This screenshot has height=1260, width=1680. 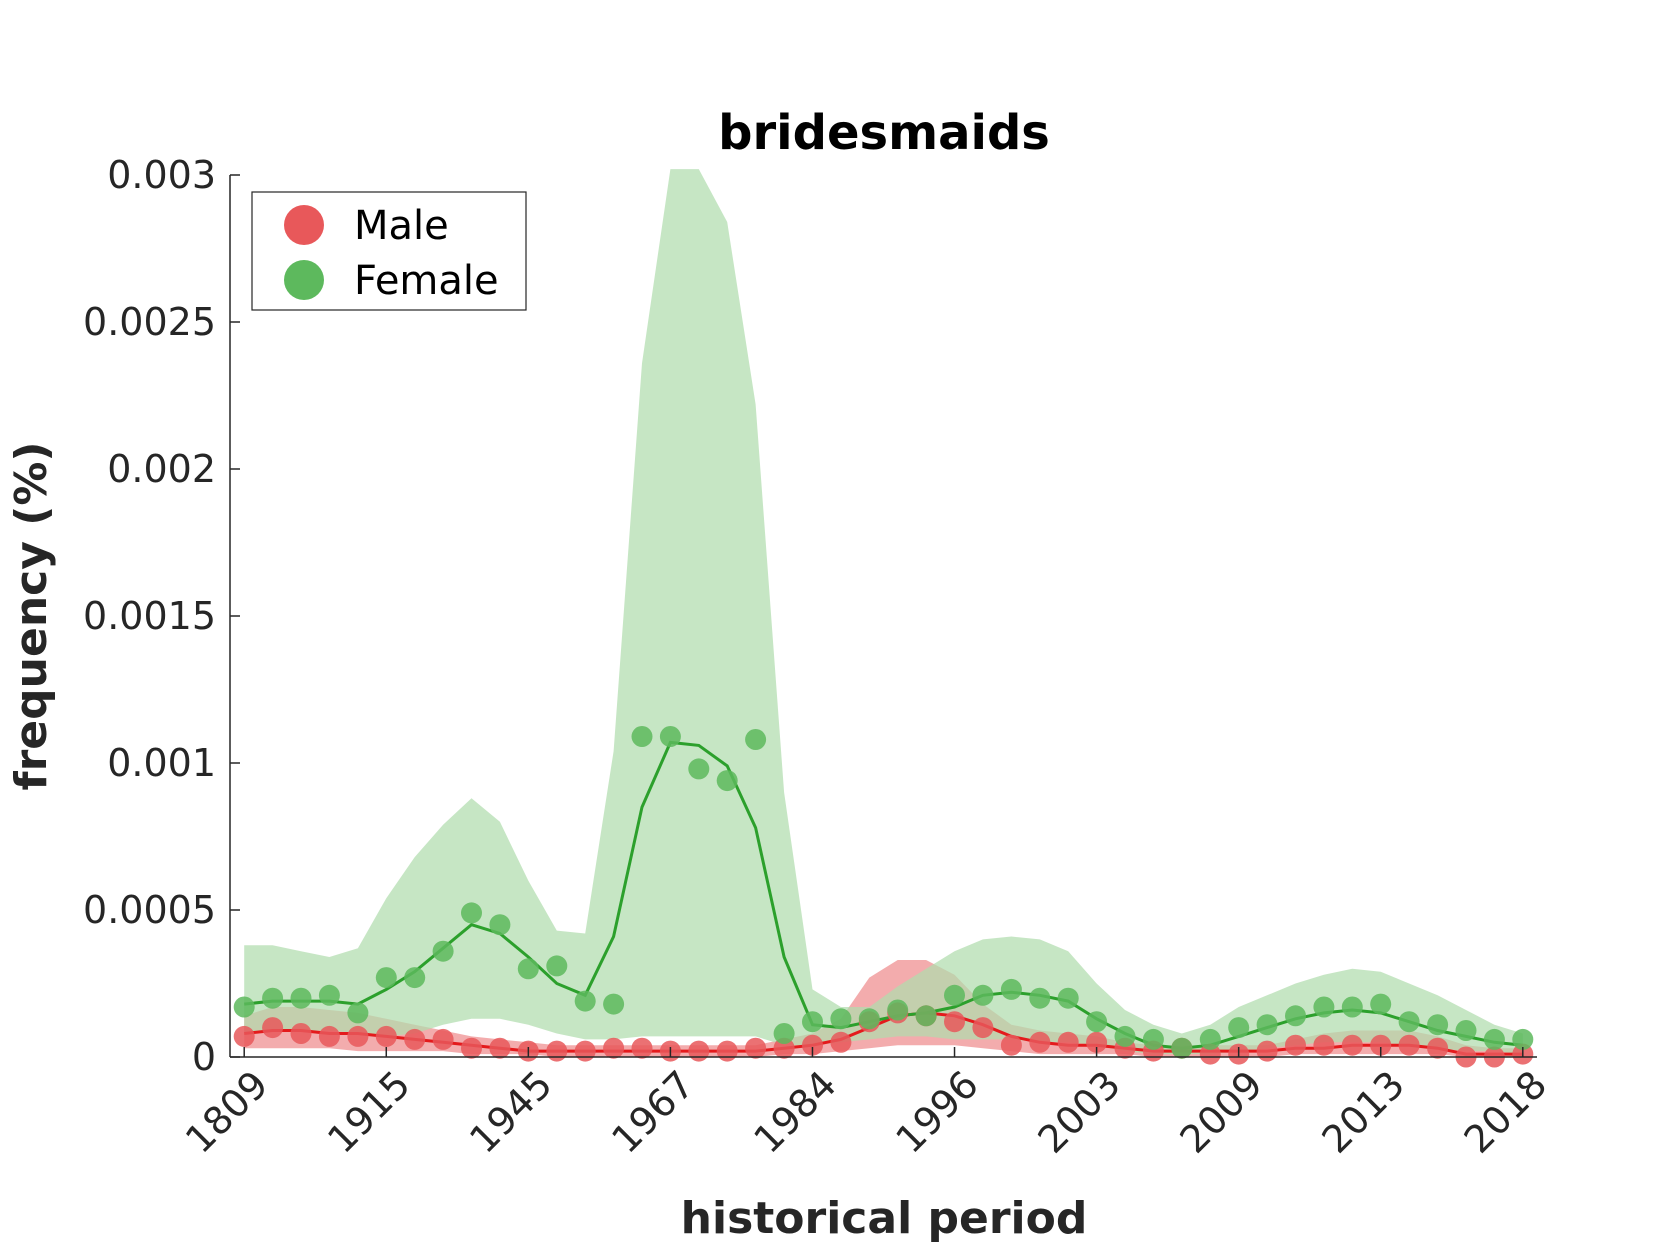 What do you see at coordinates (31, 615) in the screenshot?
I see `y-axis-label: frequency (%)` at bounding box center [31, 615].